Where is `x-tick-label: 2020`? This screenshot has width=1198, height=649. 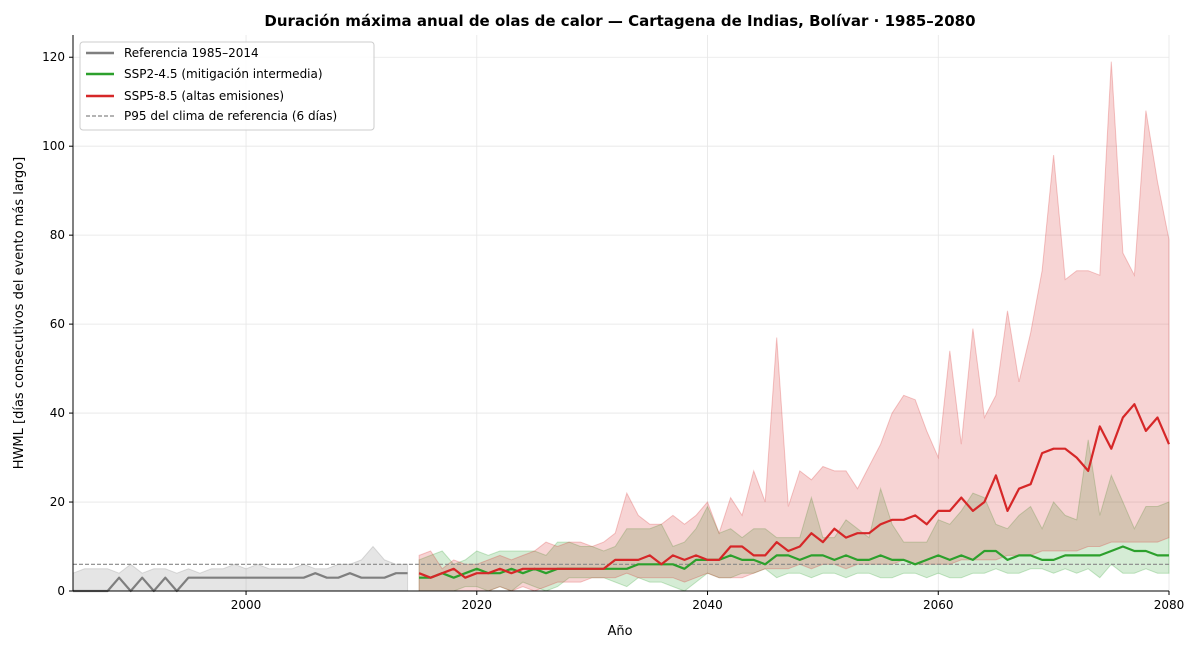
x-tick-label: 2020 is located at coordinates (477, 605).